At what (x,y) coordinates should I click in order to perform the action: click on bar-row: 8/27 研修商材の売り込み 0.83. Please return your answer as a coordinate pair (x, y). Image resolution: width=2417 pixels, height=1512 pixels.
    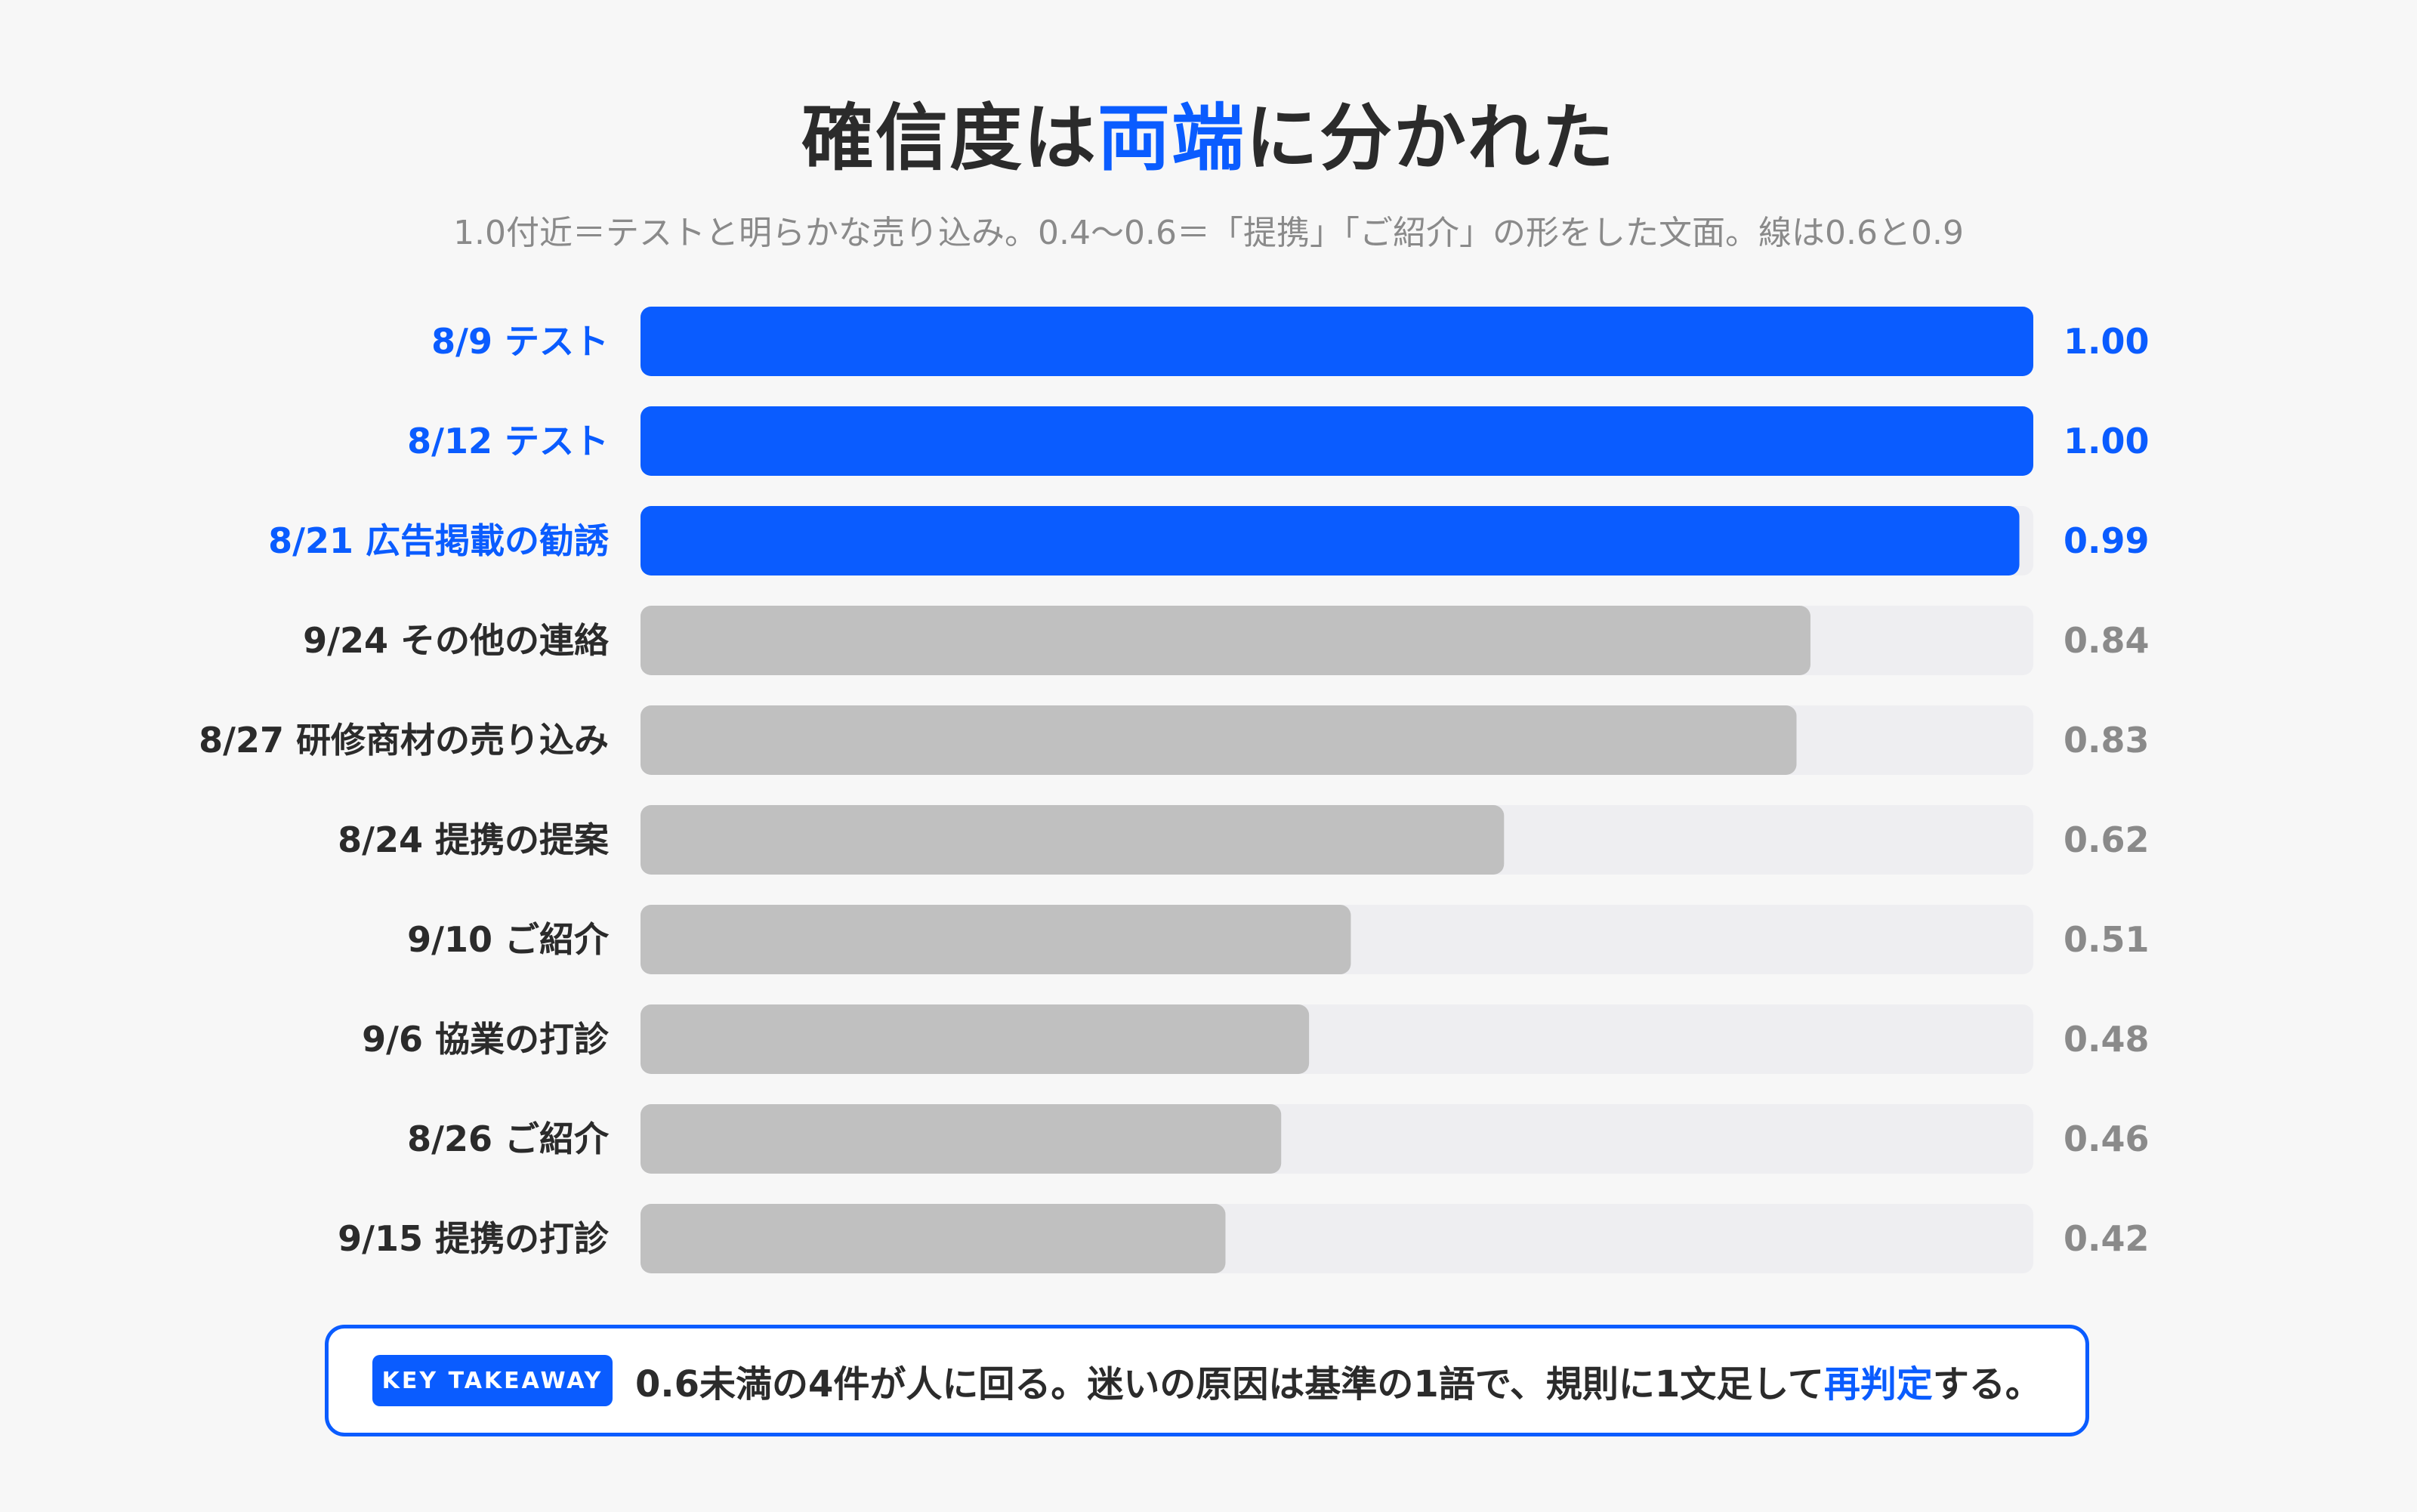
    Looking at the image, I should click on (1174, 740).